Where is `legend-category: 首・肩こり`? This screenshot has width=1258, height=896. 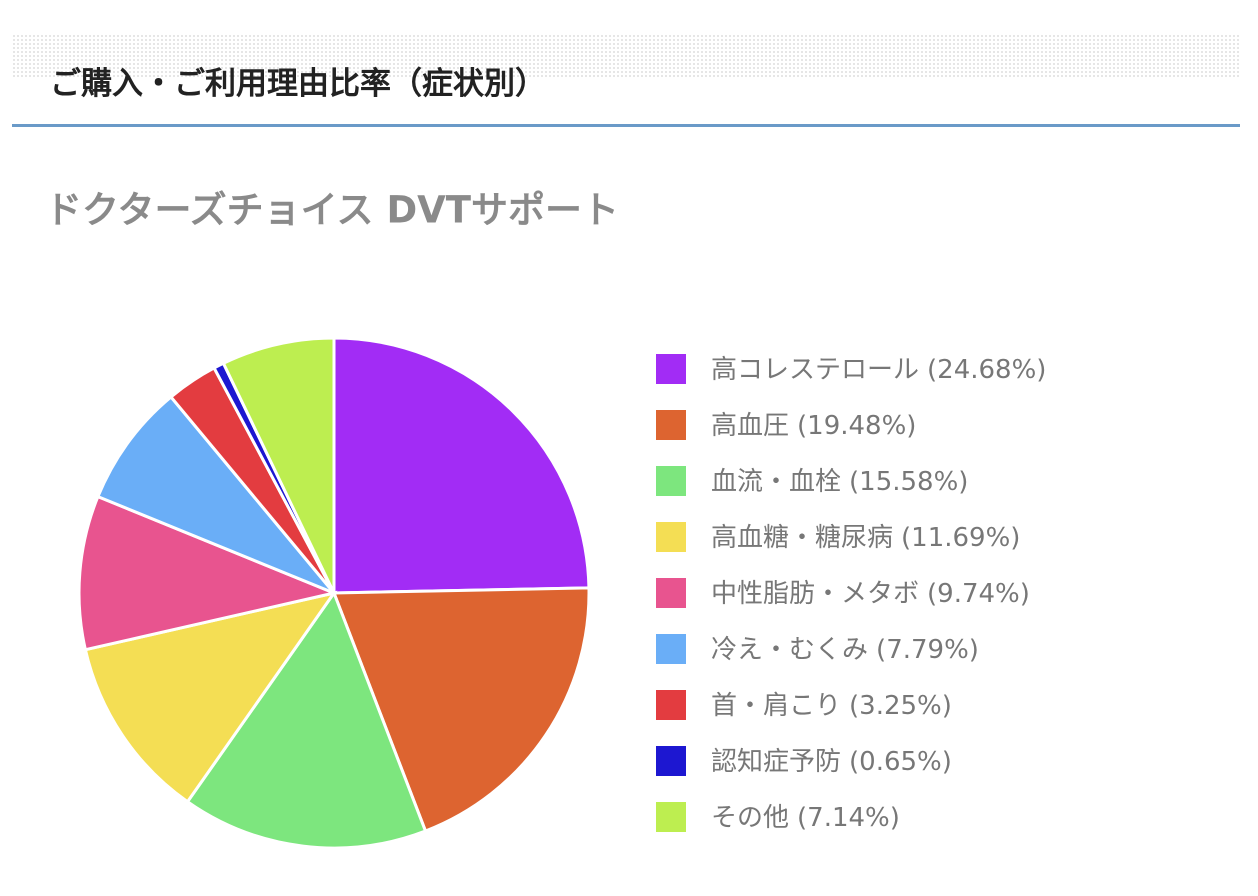
legend-category: 首・肩こり is located at coordinates (776, 706).